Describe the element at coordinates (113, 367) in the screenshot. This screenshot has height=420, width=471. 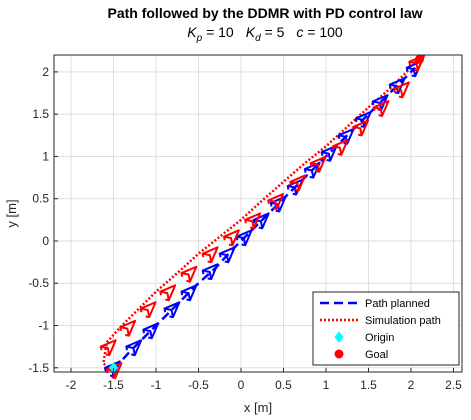
I see `origin-marker` at that location.